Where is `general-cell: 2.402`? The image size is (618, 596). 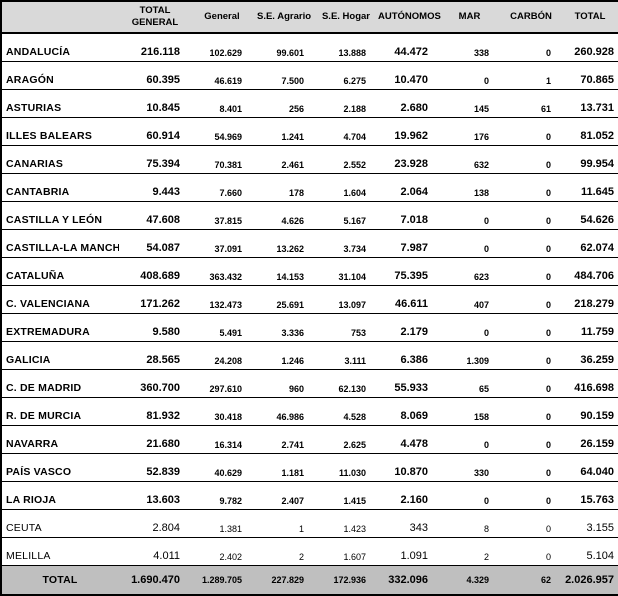 general-cell: 2.402 is located at coordinates (222, 551).